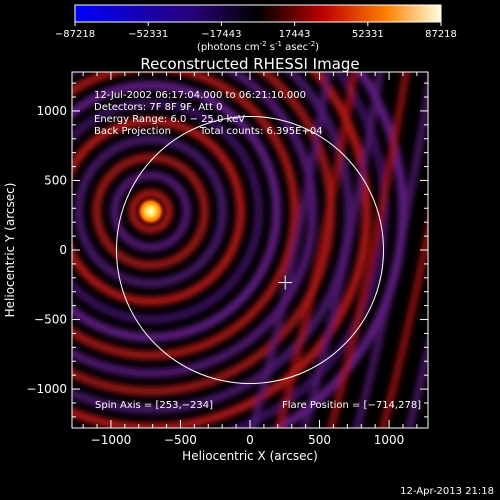 The image size is (500, 500). What do you see at coordinates (10, 250) in the screenshot?
I see `y-axis-label: Heliocentric Y (arcsec)` at bounding box center [10, 250].